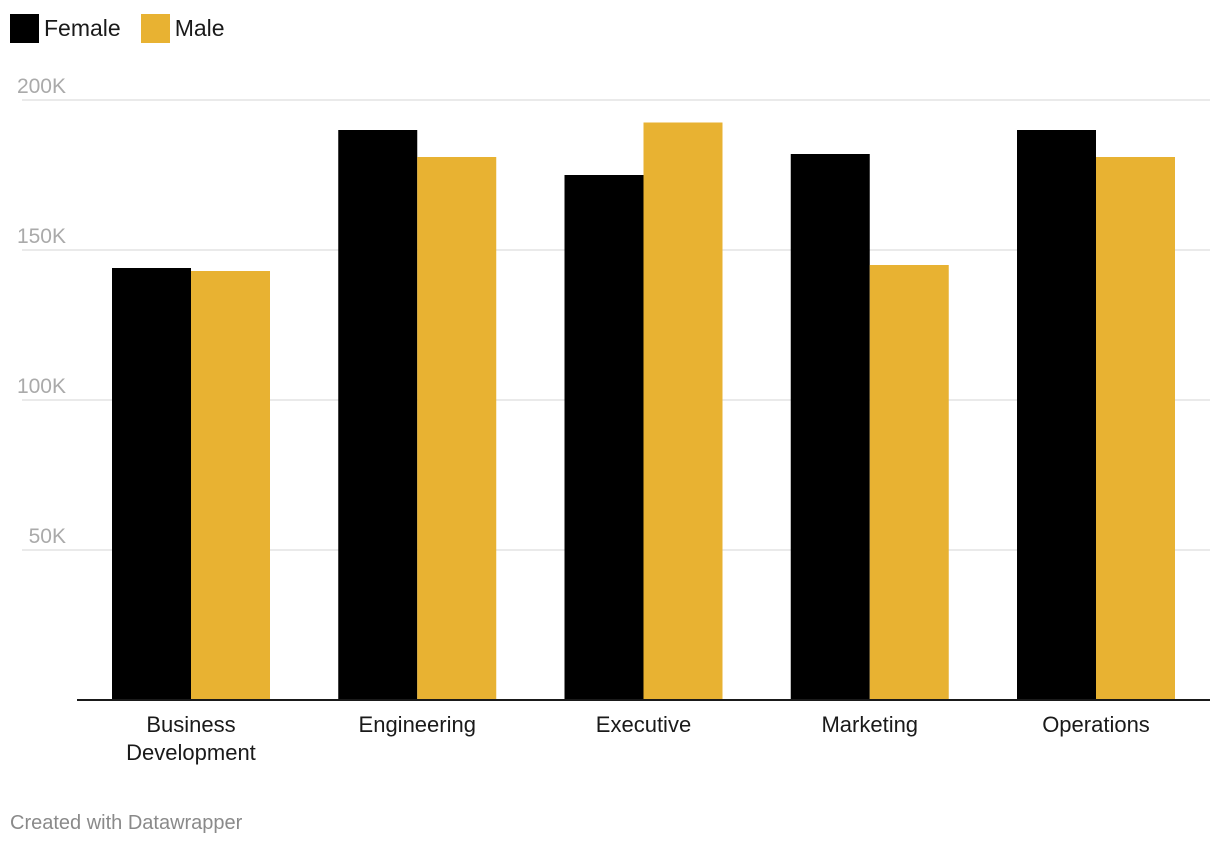 This screenshot has height=848, width=1220. What do you see at coordinates (643, 724) in the screenshot?
I see `x-tick-label: Executive` at bounding box center [643, 724].